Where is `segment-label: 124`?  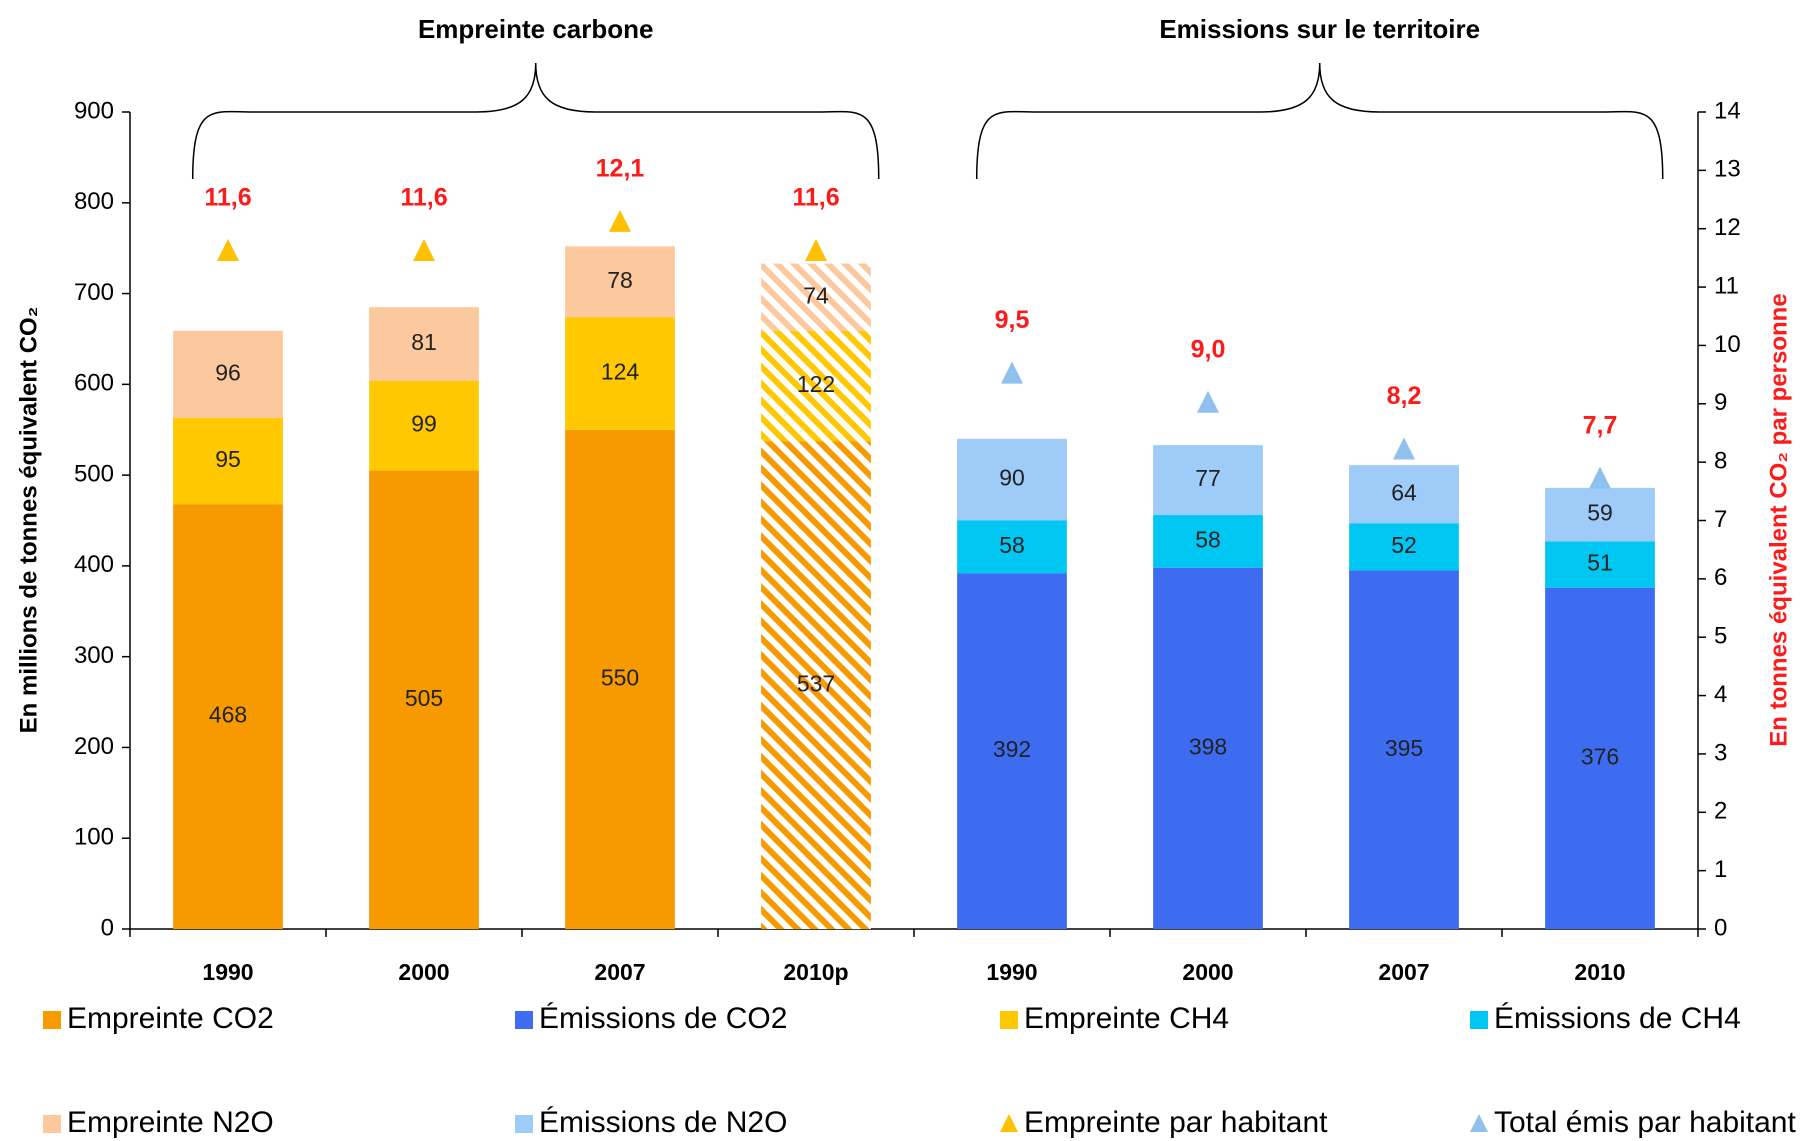 segment-label: 124 is located at coordinates (620, 372).